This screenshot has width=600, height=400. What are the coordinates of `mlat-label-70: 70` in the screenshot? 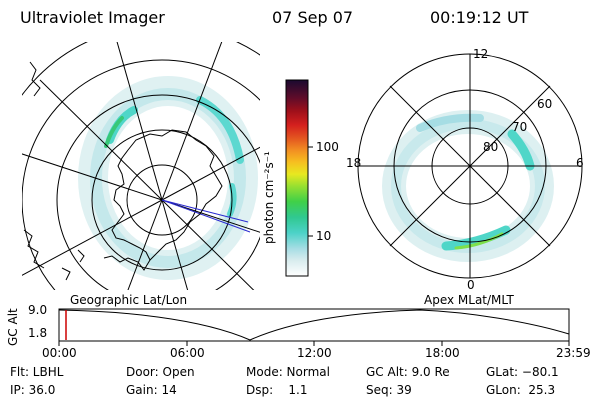 It's located at (520, 127).